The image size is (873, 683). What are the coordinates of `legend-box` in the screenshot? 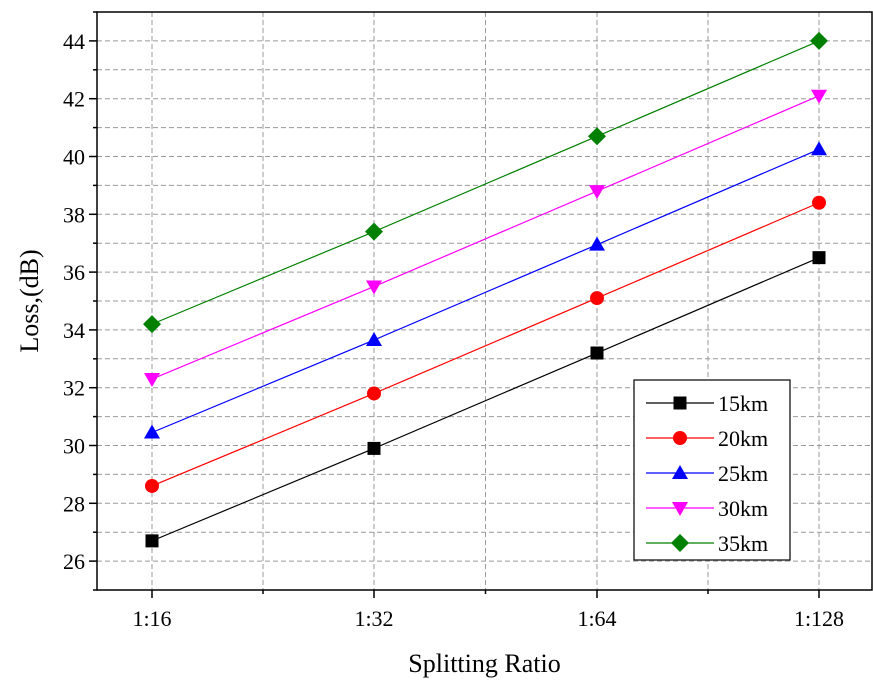 It's located at (712, 470).